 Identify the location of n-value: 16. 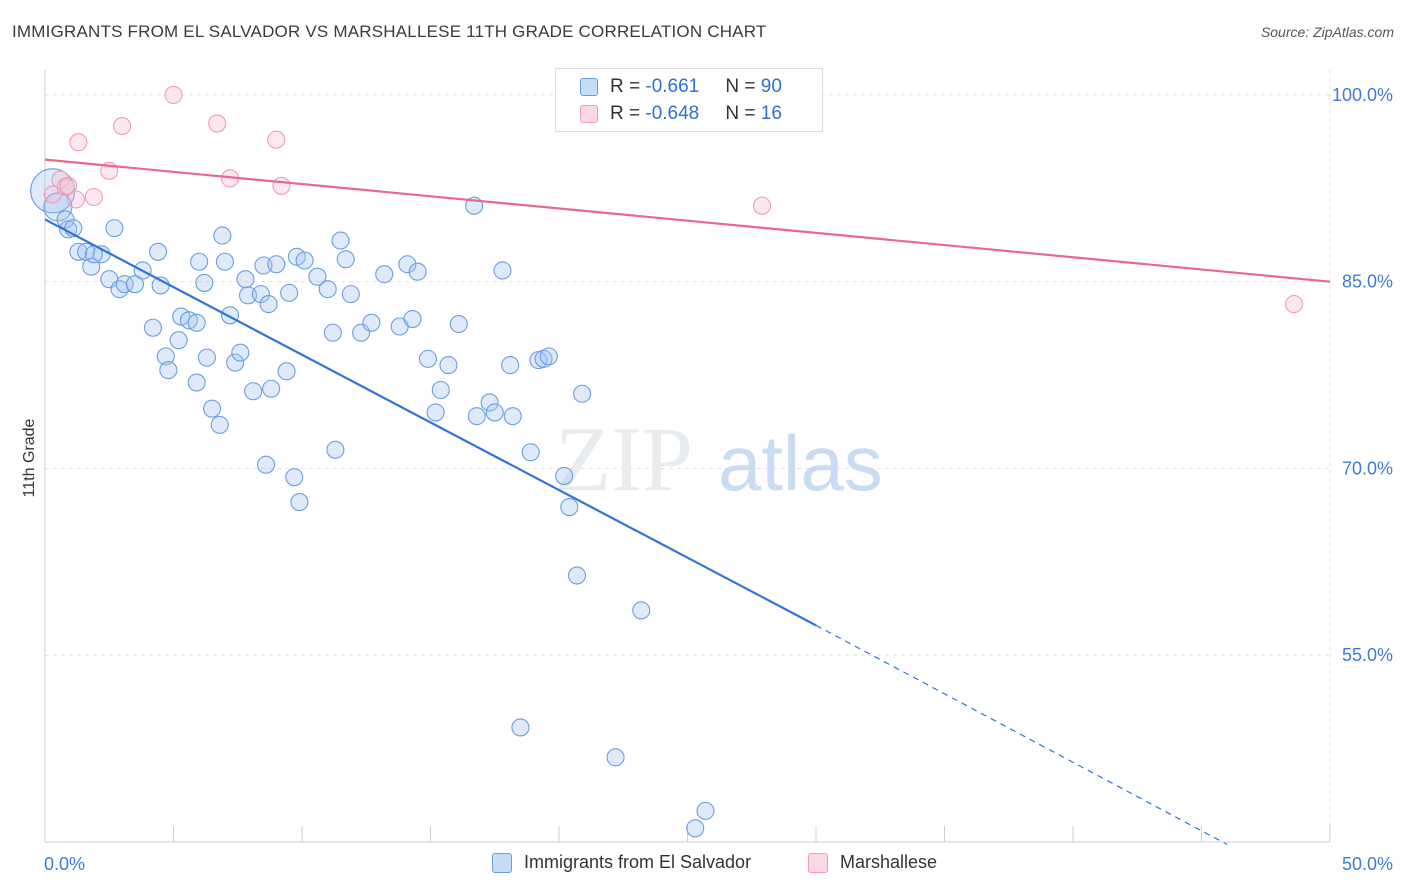
(771, 113).